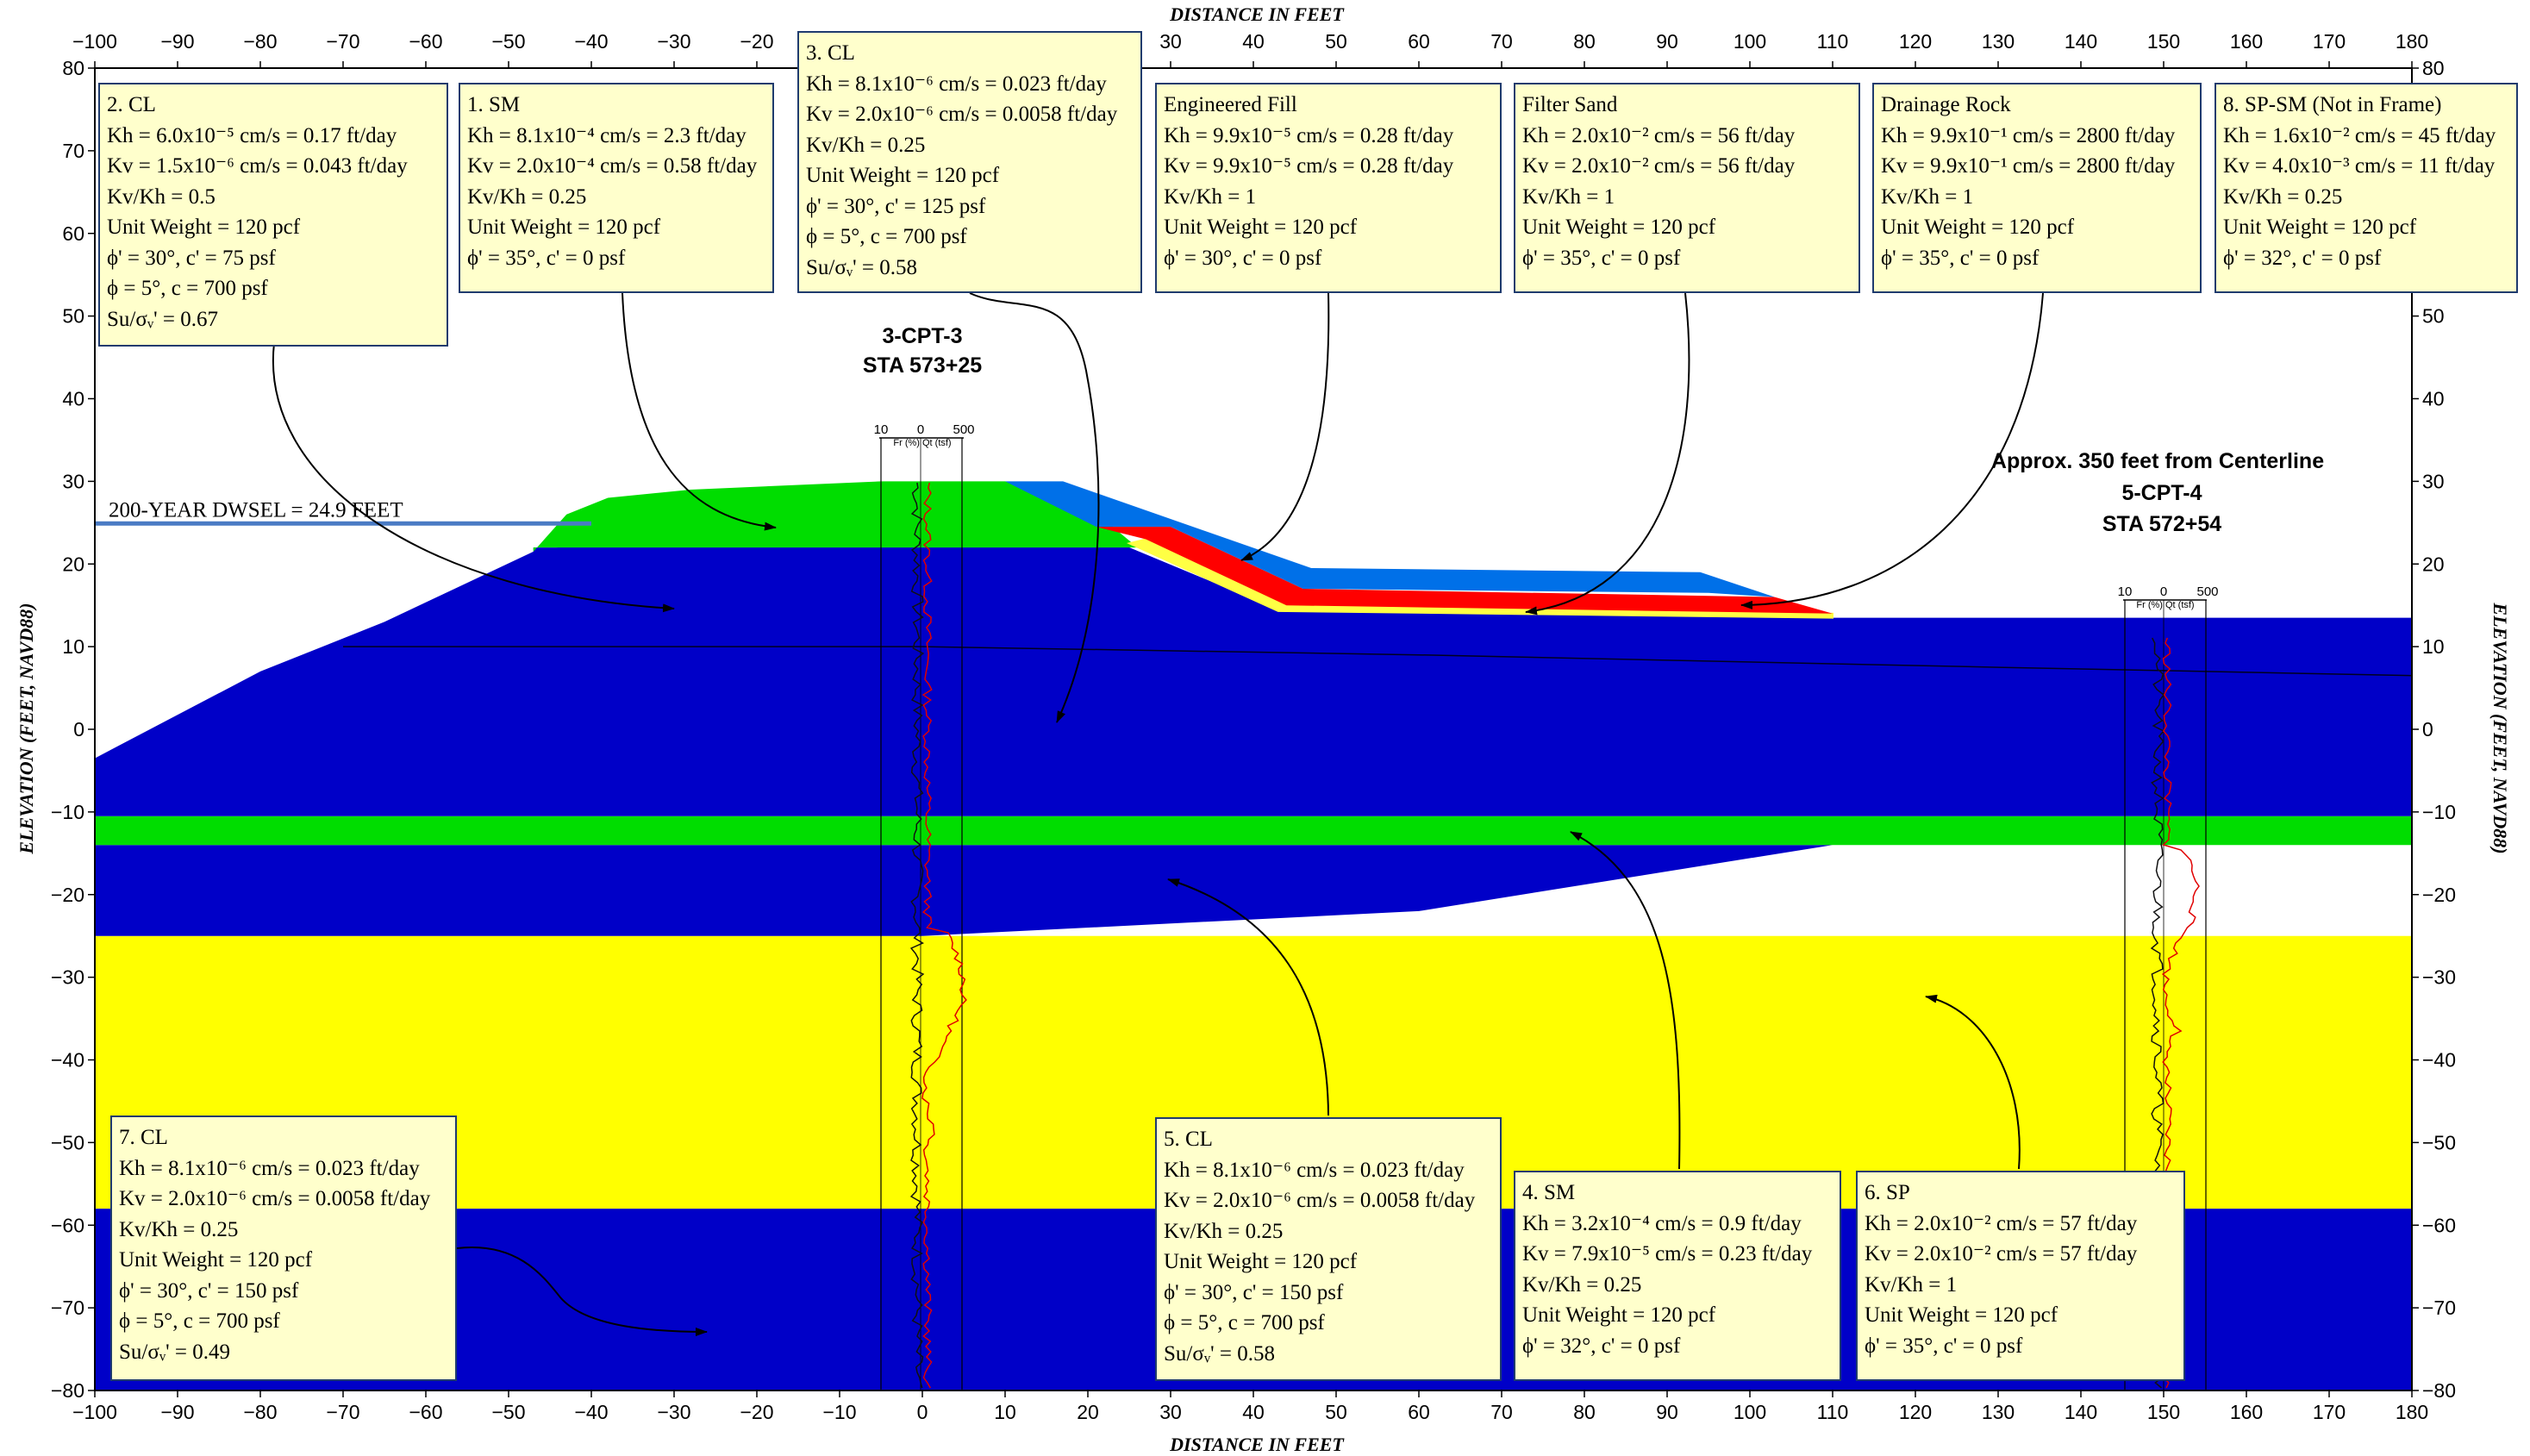 The image size is (2530, 1456). What do you see at coordinates (2001, 1254) in the screenshot?
I see `material-sp6-kv: Kv = 2.0x10⁻² cm/s = 57 ft/day` at bounding box center [2001, 1254].